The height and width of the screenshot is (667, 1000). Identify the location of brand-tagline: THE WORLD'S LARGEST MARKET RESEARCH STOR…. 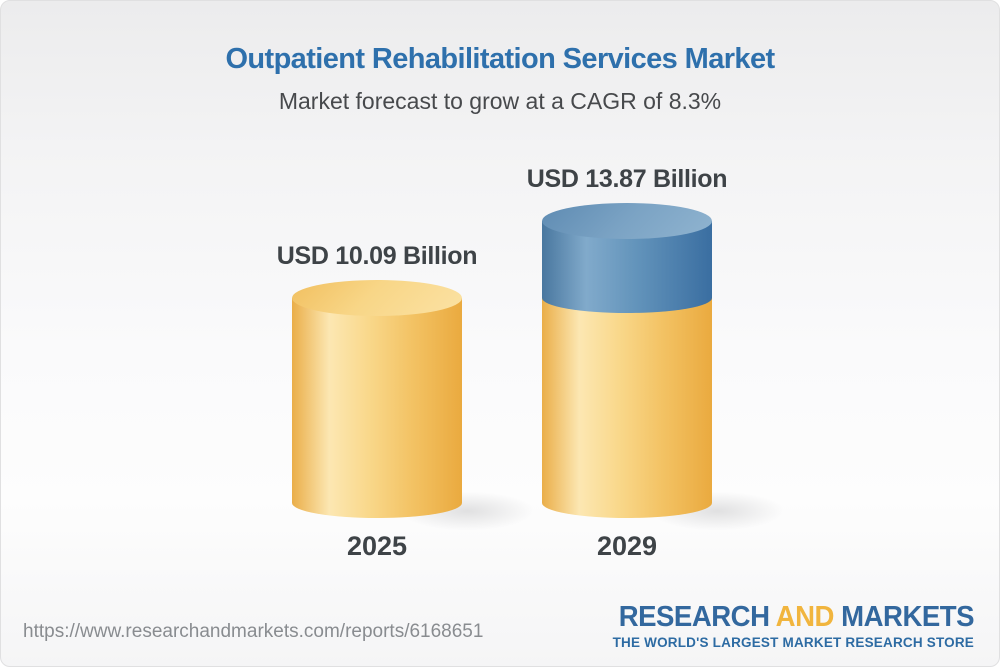
(793, 642).